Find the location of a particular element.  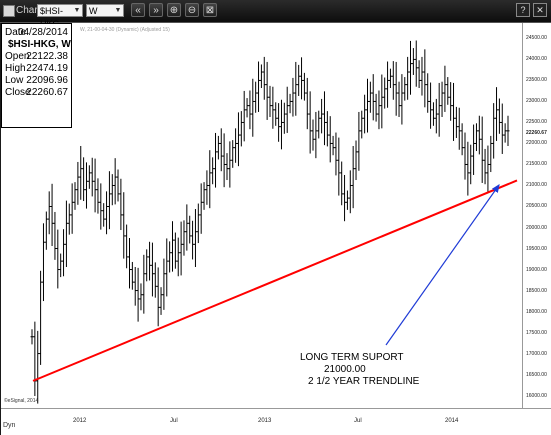

chart-type-button: ⊠ is located at coordinates (210, 10).